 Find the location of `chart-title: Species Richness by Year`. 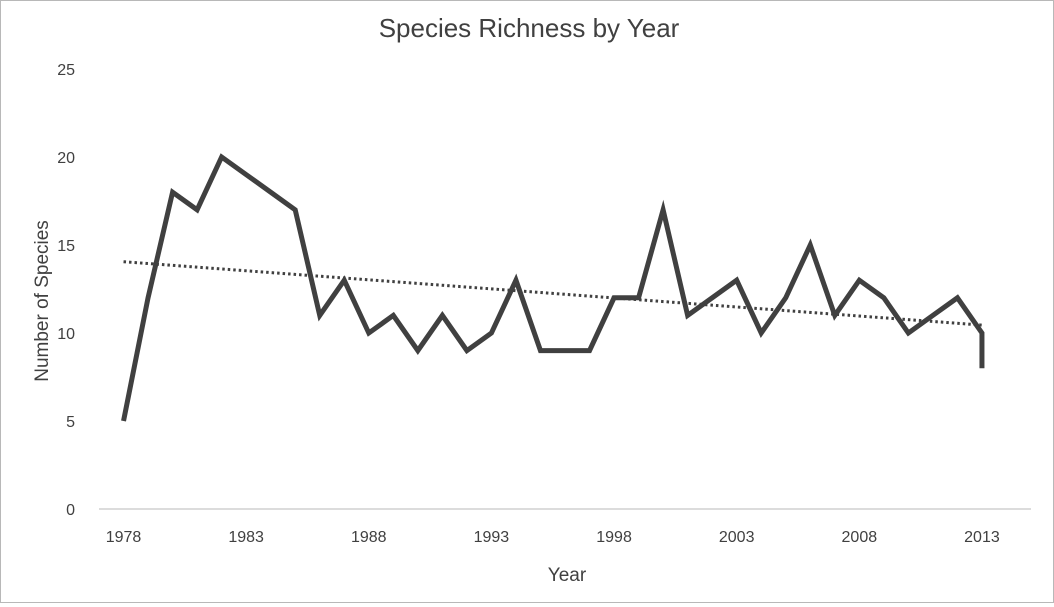

chart-title: Species Richness by Year is located at coordinates (529, 28).